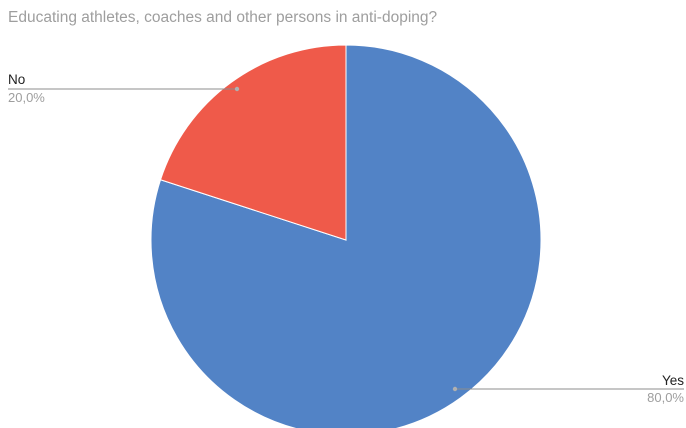 The width and height of the screenshot is (686, 428). What do you see at coordinates (237, 89) in the screenshot?
I see `leader-dot-no` at bounding box center [237, 89].